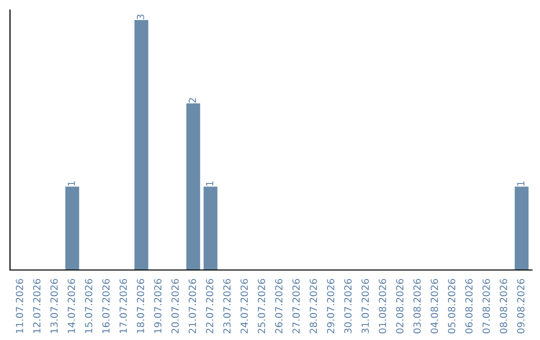 The height and width of the screenshot is (340, 540). What do you see at coordinates (434, 306) in the screenshot?
I see `x-tick-label: 04.08.2026` at bounding box center [434, 306].